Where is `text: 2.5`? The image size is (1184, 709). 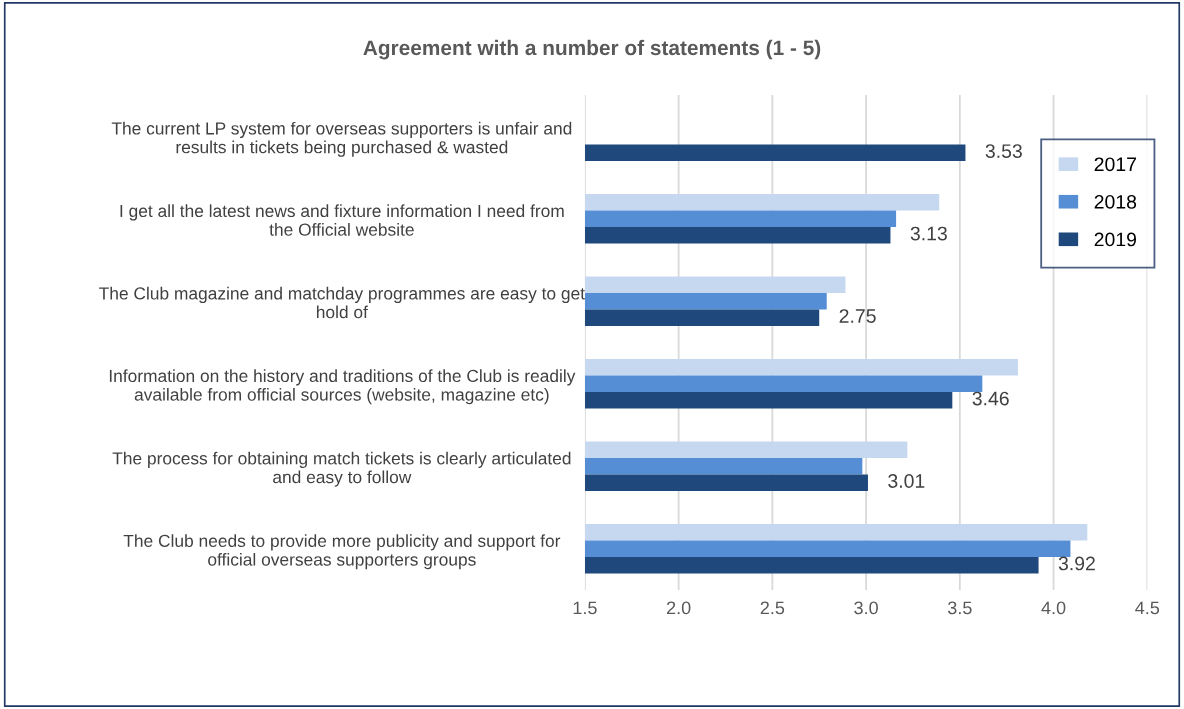
text: 2.5 is located at coordinates (772, 608).